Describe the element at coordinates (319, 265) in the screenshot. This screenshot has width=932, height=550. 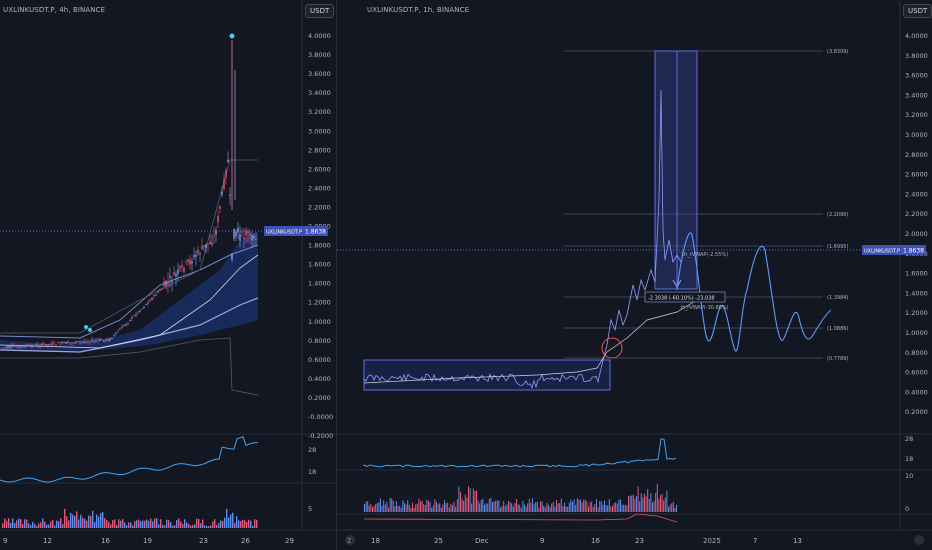
I see `left-price-tick: 1.6000` at that location.